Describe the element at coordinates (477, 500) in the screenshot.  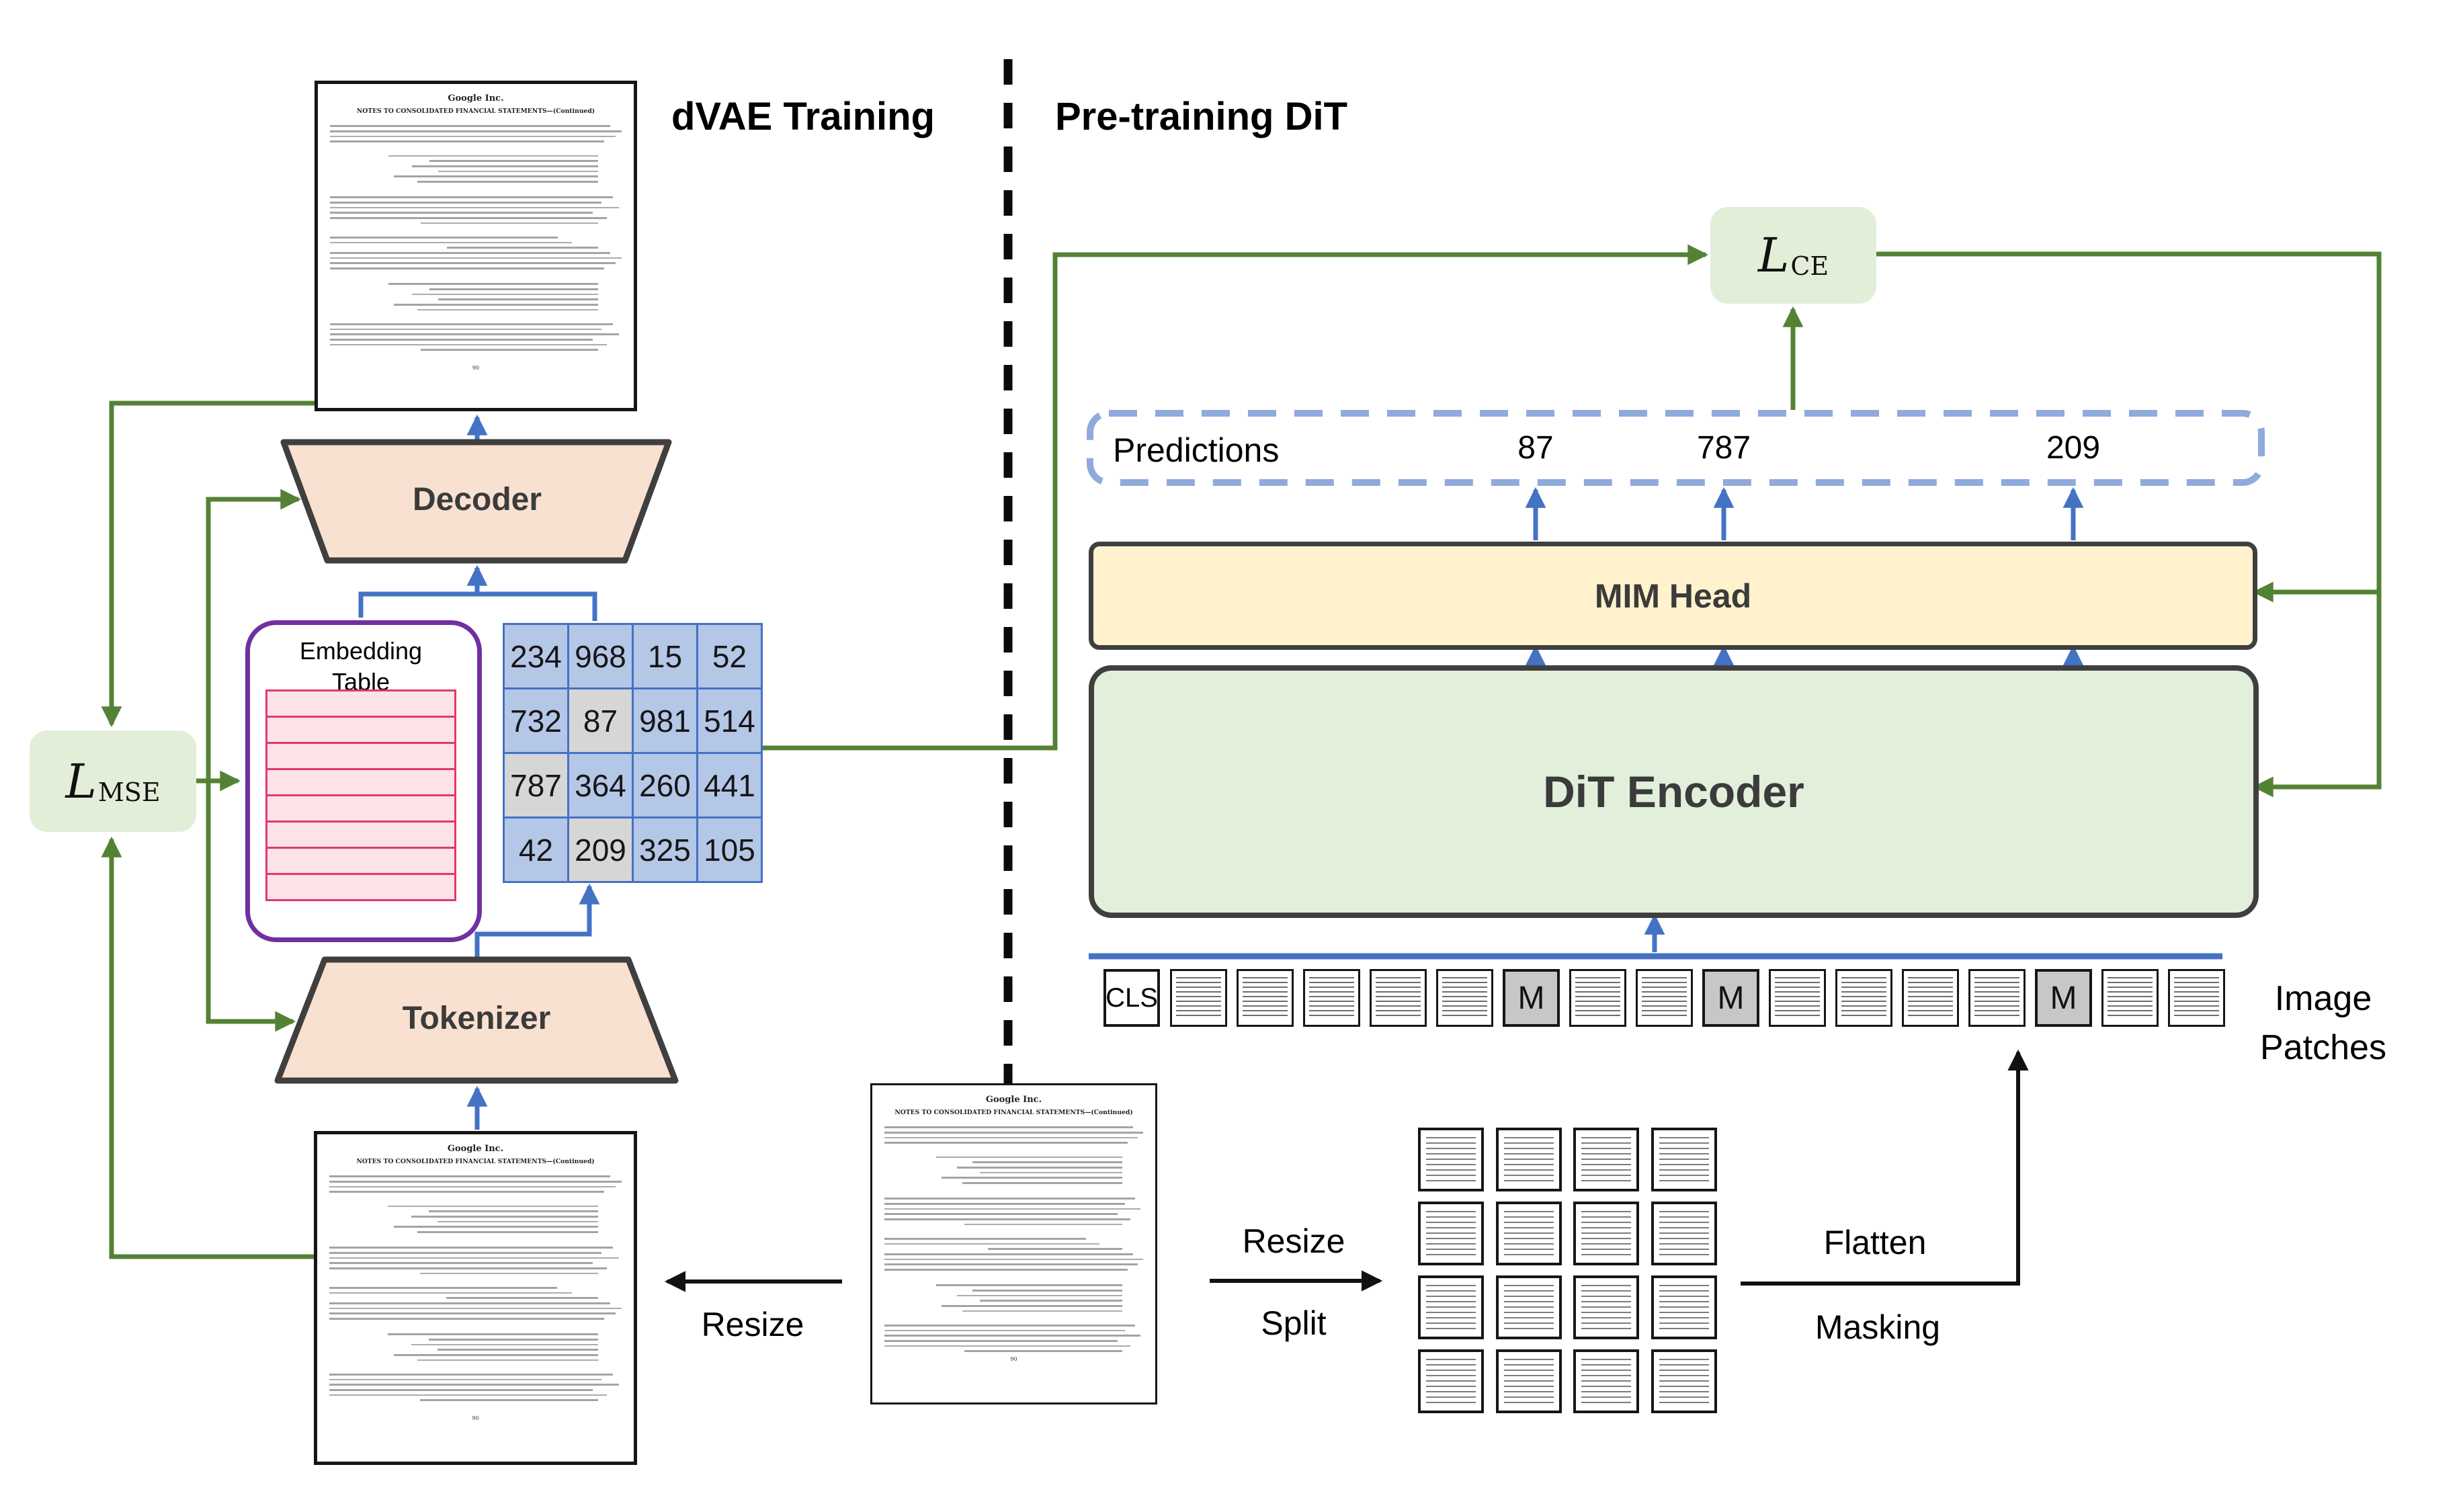
I see `decoder-label: Decoder` at that location.